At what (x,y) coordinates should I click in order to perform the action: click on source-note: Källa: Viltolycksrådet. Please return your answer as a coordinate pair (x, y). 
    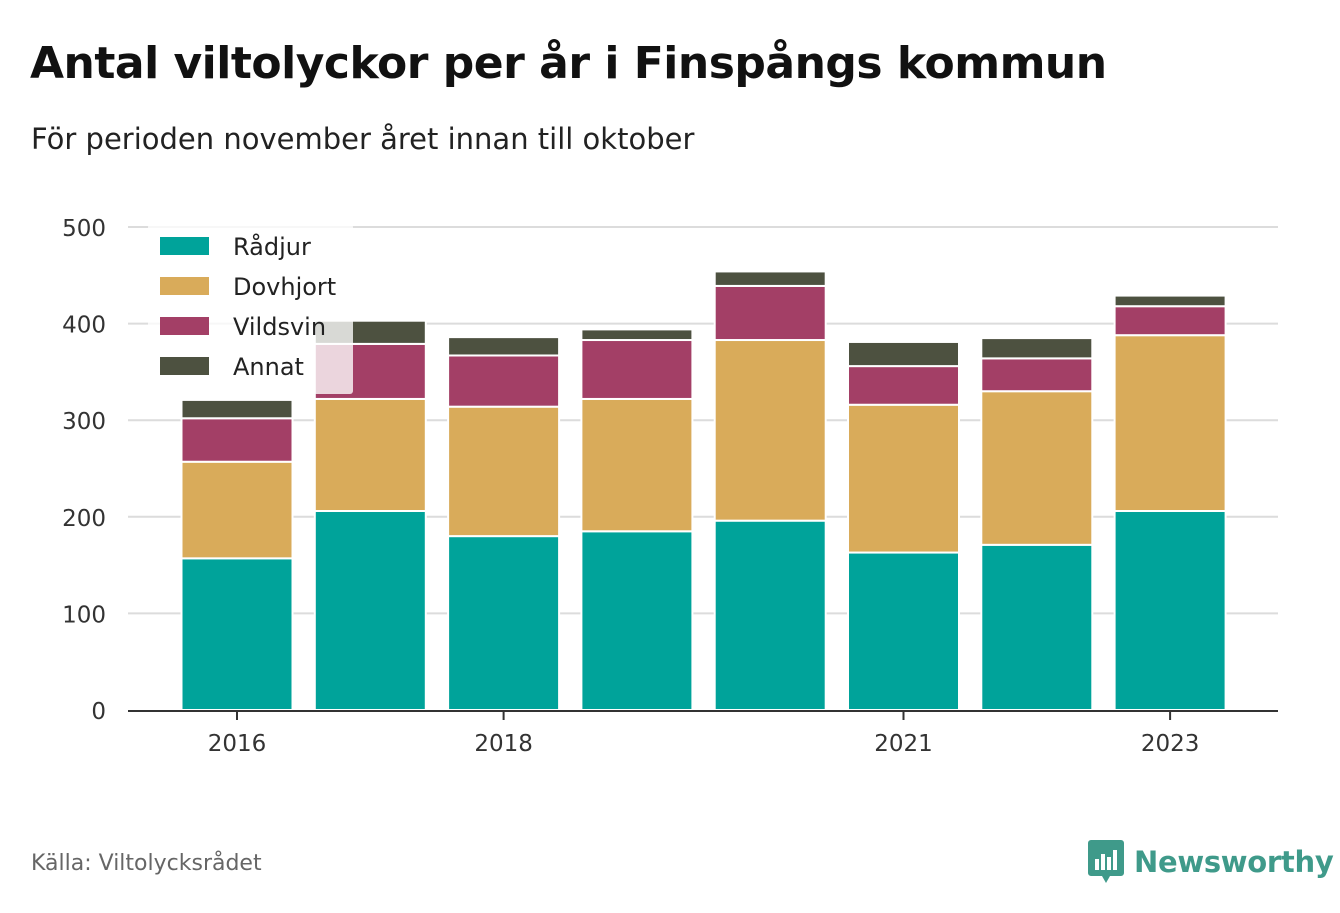
    Looking at the image, I should click on (146, 863).